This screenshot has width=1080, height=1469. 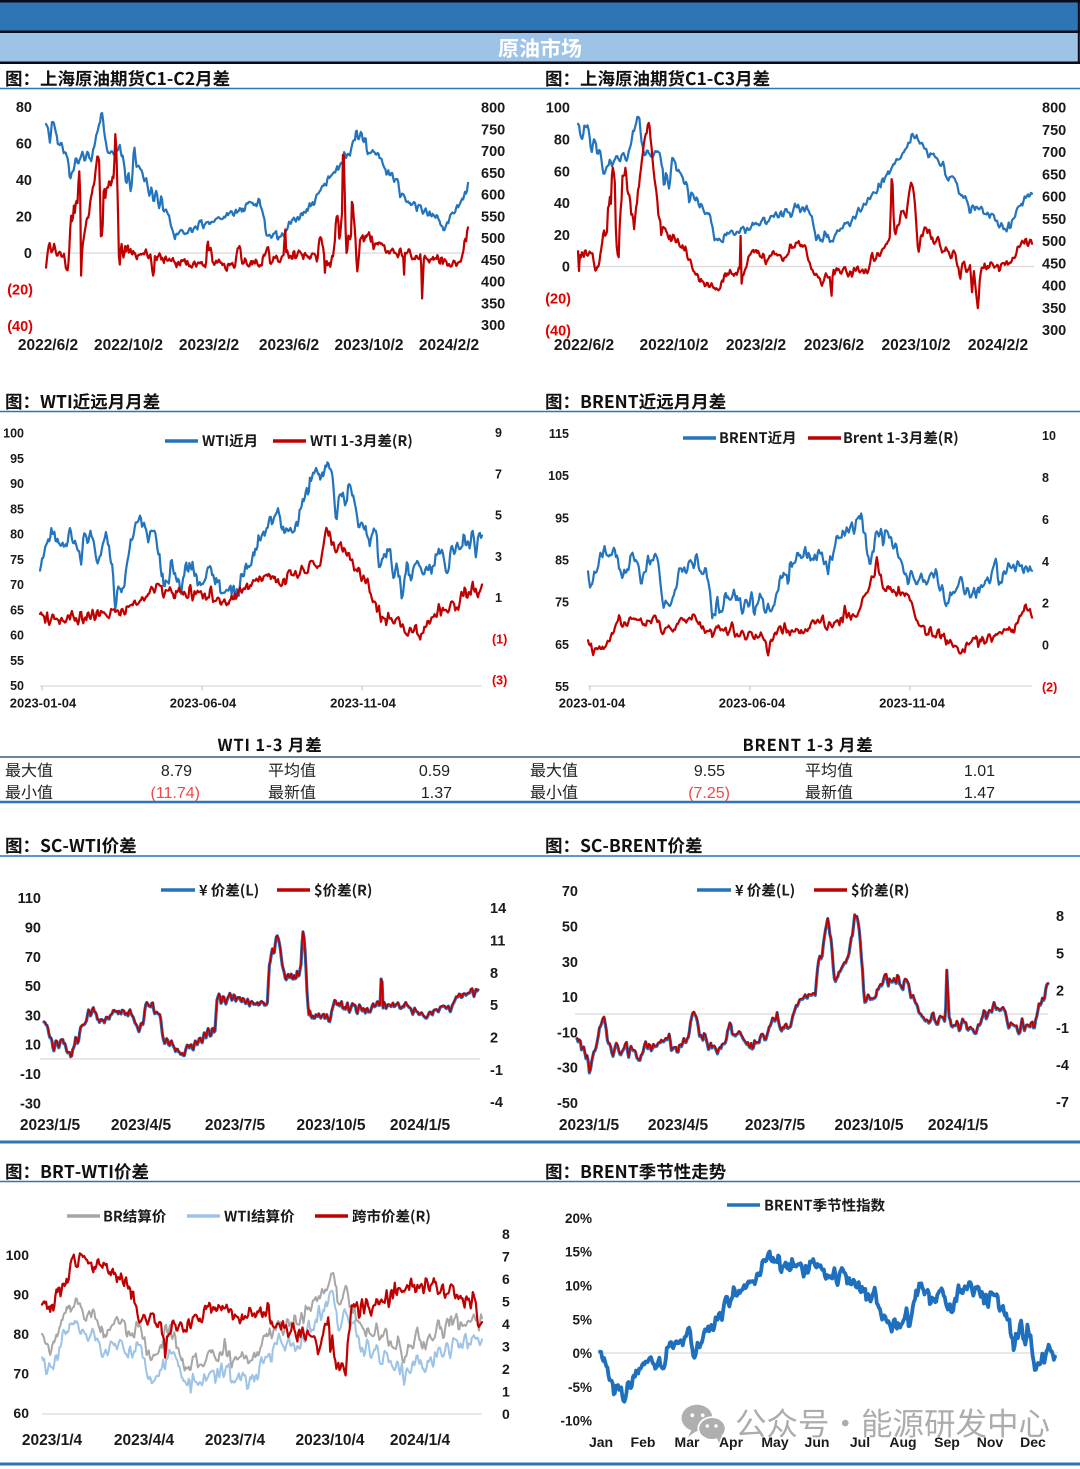 I want to click on svg-text: -50, so click(x=567, y=1104).